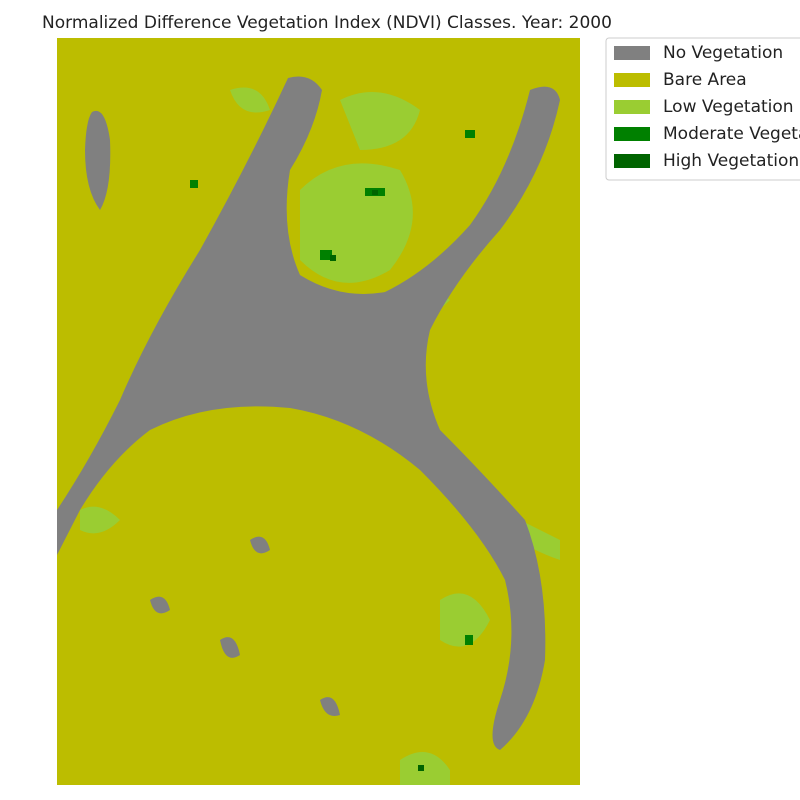 Image resolution: width=800 pixels, height=800 pixels. Describe the element at coordinates (723, 53) in the screenshot. I see `legend-label: No Vegetation` at that location.